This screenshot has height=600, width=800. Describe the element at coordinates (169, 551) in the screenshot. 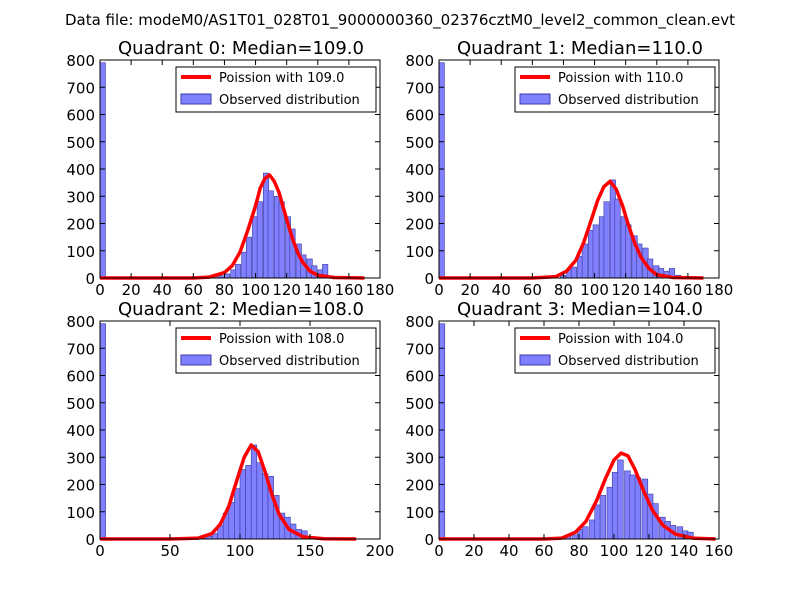

I see `x-tick-label: 50` at that location.